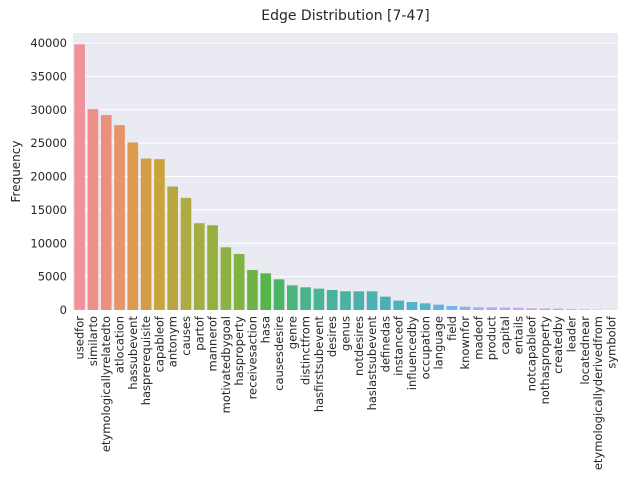  Describe the element at coordinates (571, 309) in the screenshot. I see `bar-leader` at that location.